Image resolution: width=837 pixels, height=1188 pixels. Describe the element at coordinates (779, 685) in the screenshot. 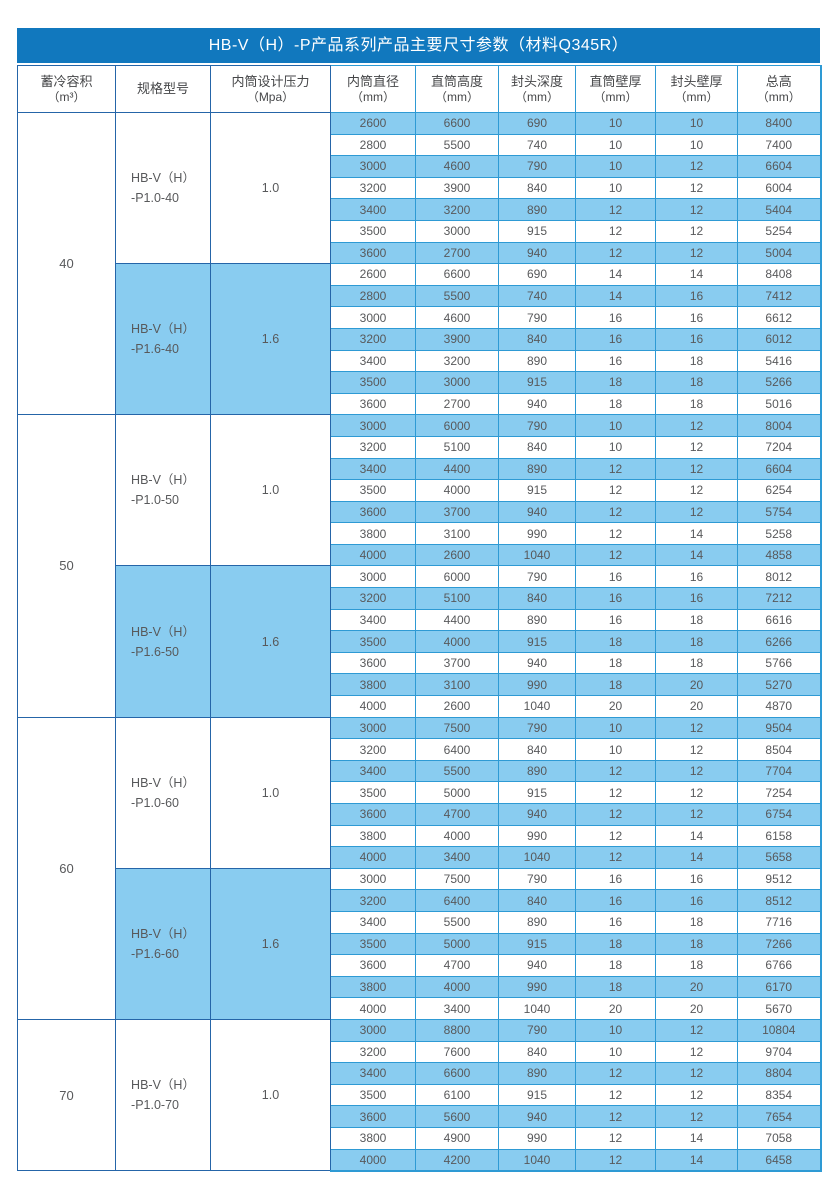

I see `data-cell: 5270` at that location.